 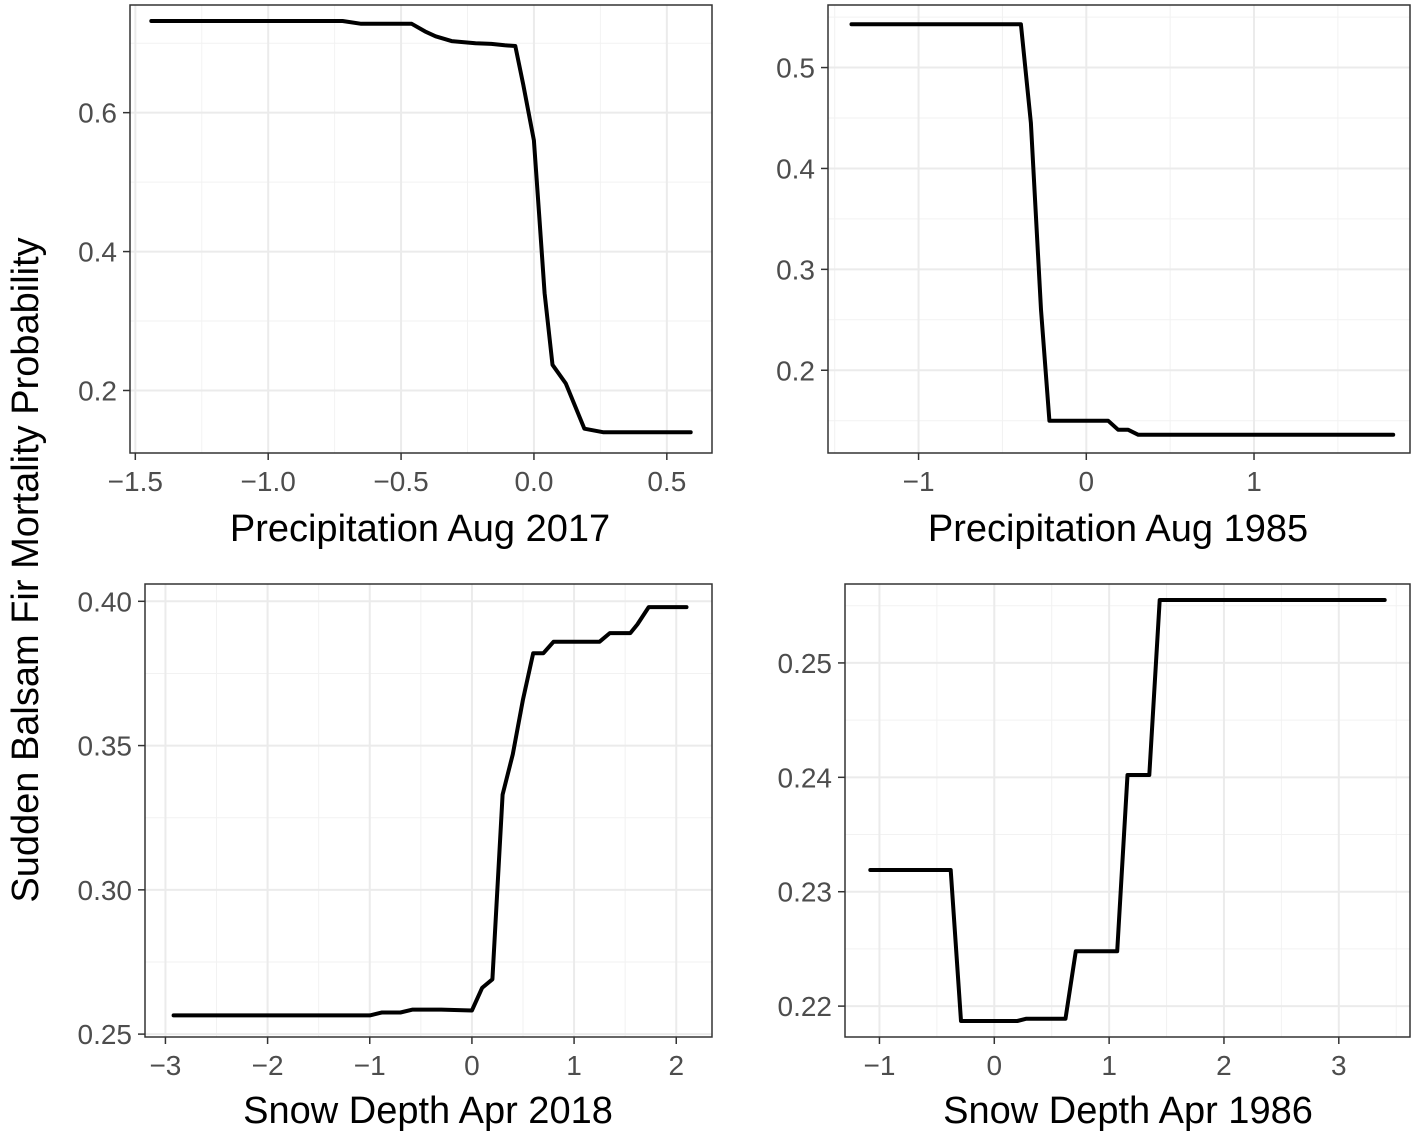 I want to click on x-axis-title: Snow Depth Apr 2018, so click(x=428, y=1111).